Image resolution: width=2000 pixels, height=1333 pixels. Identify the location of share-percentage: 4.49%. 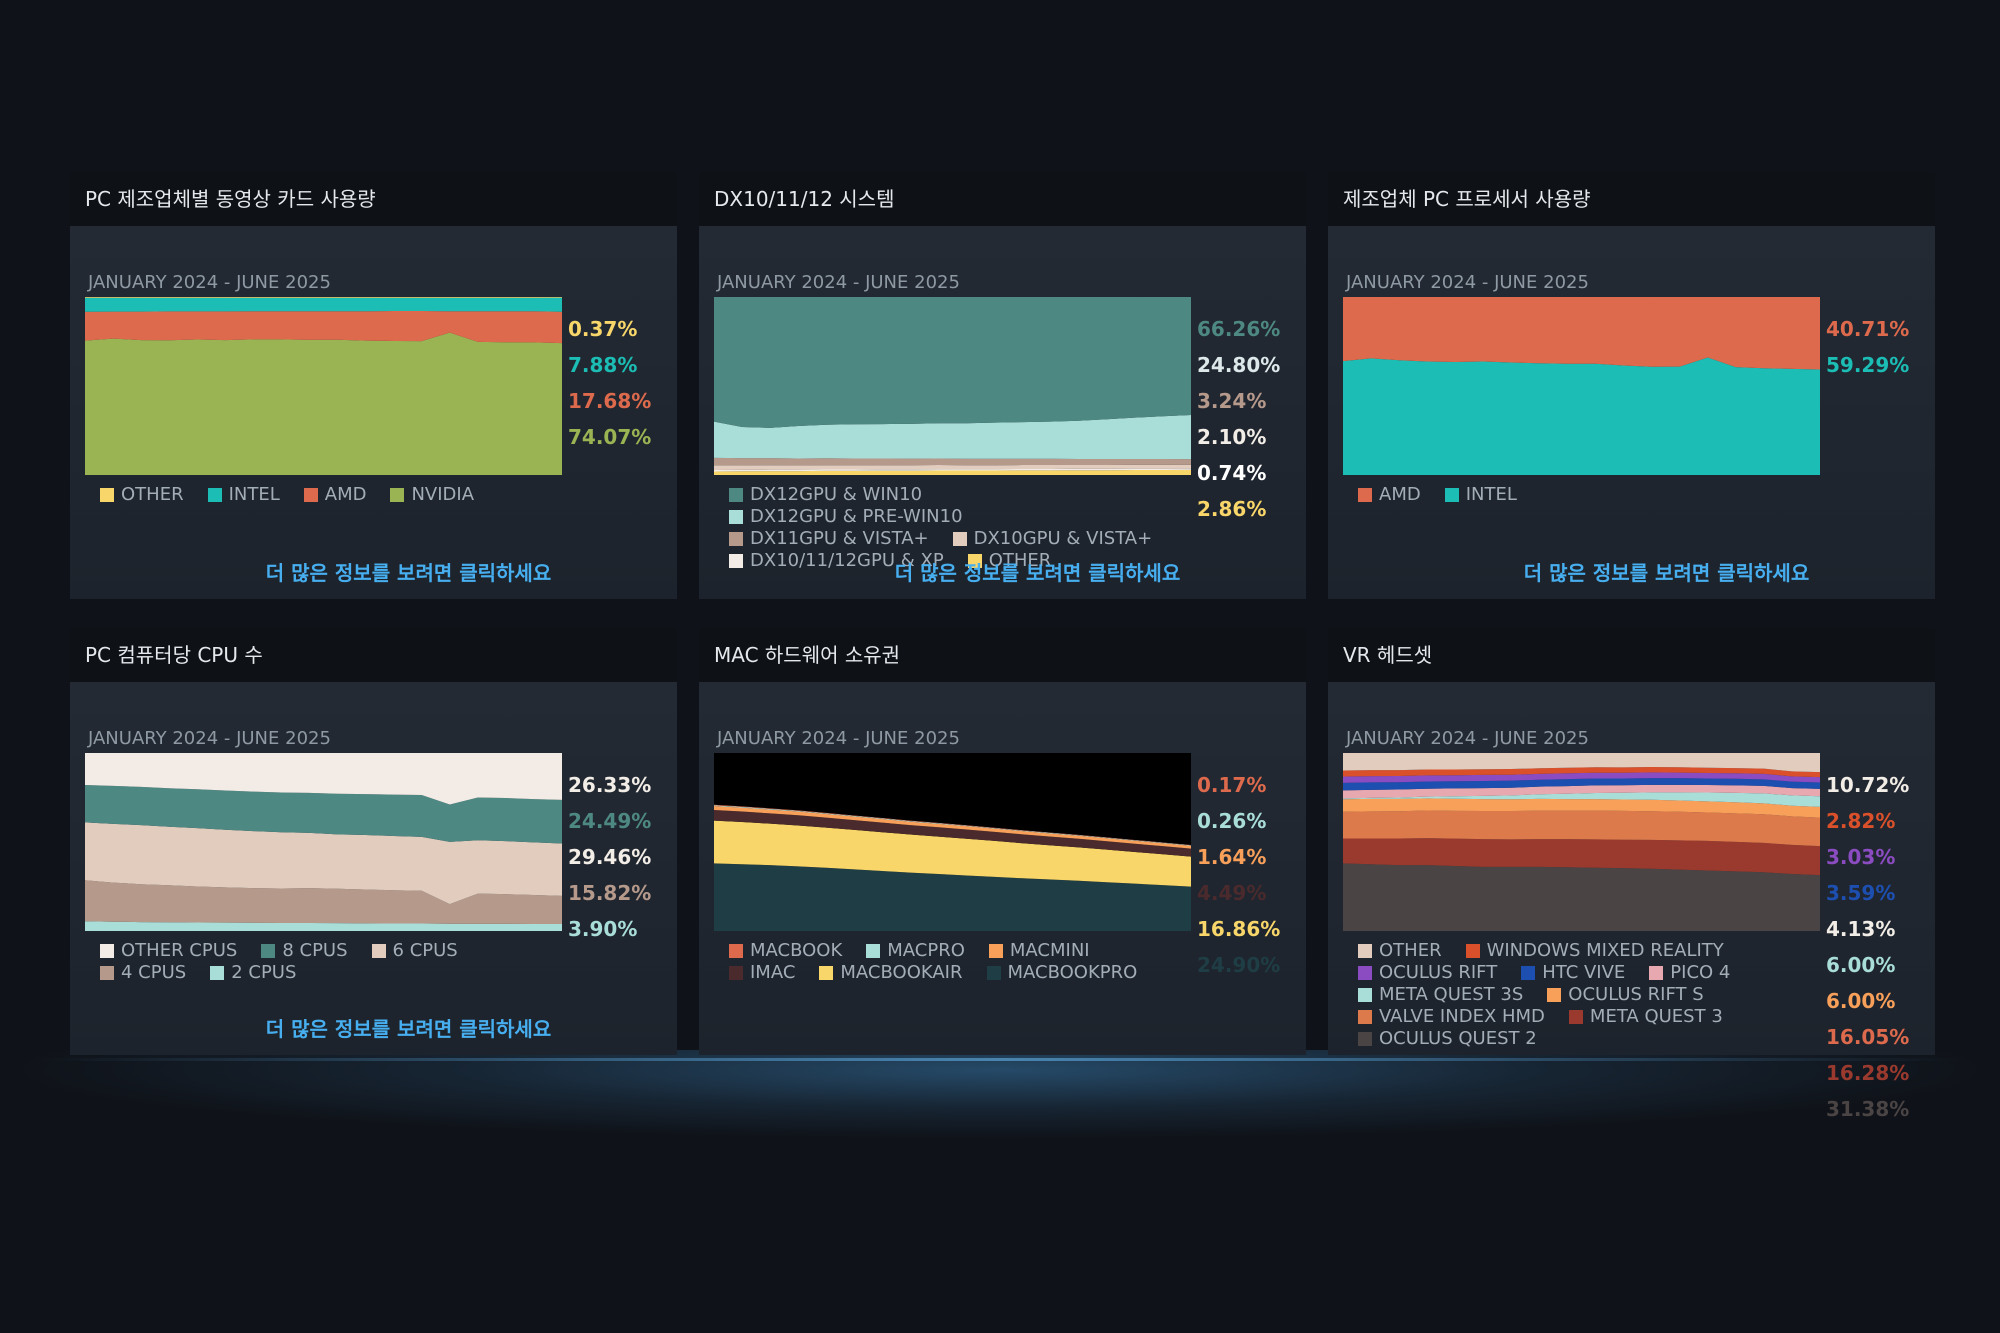
(1232, 893).